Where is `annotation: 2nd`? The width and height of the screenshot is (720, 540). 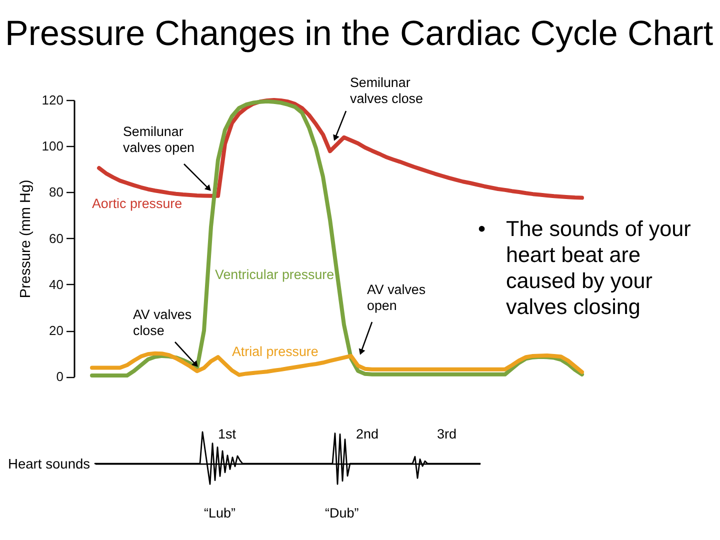 annotation: 2nd is located at coordinates (367, 434).